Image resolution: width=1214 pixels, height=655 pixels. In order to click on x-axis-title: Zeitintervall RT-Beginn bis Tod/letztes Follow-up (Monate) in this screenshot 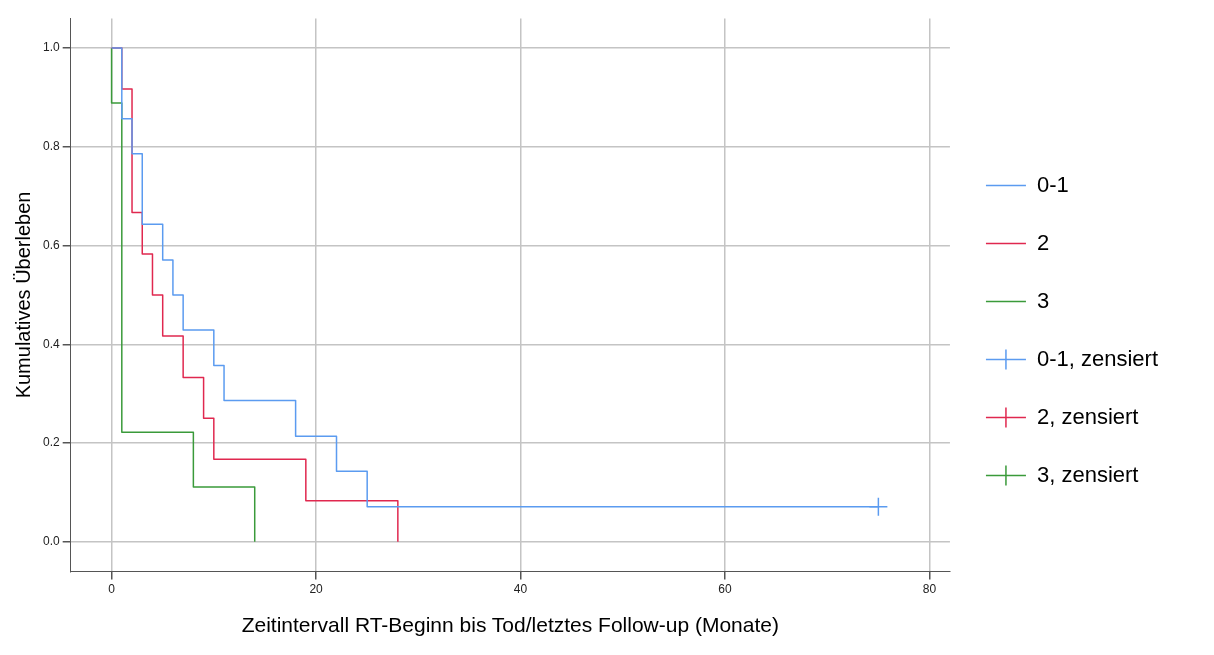, I will do `click(510, 625)`.